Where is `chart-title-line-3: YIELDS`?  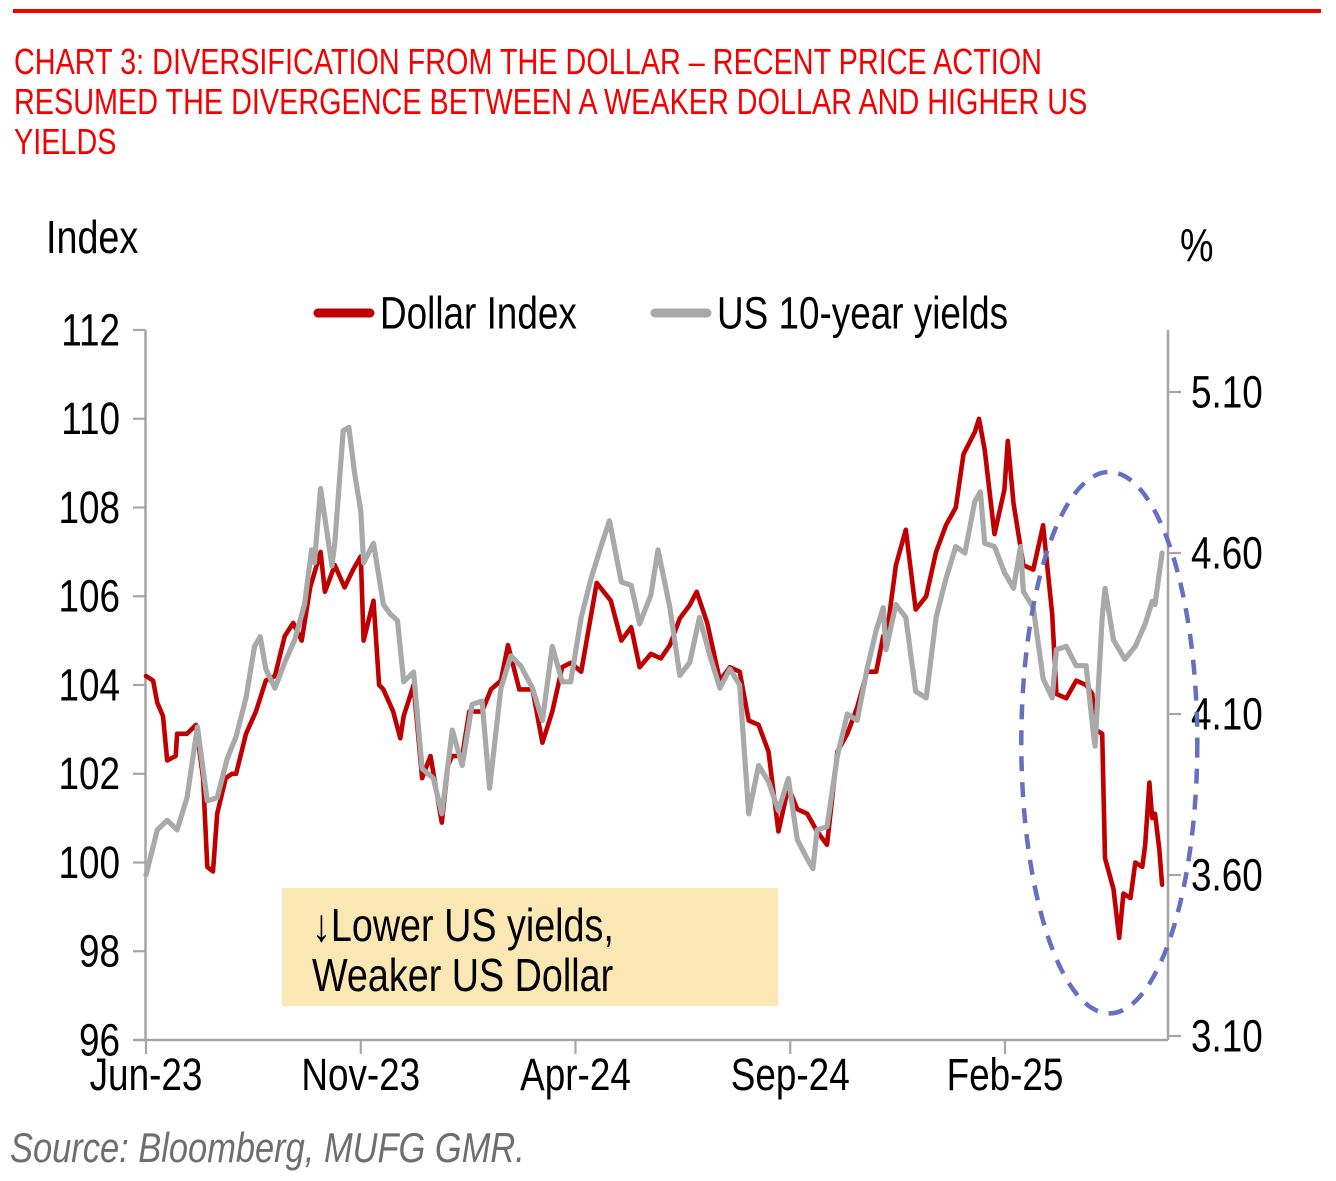 chart-title-line-3: YIELDS is located at coordinates (65, 141).